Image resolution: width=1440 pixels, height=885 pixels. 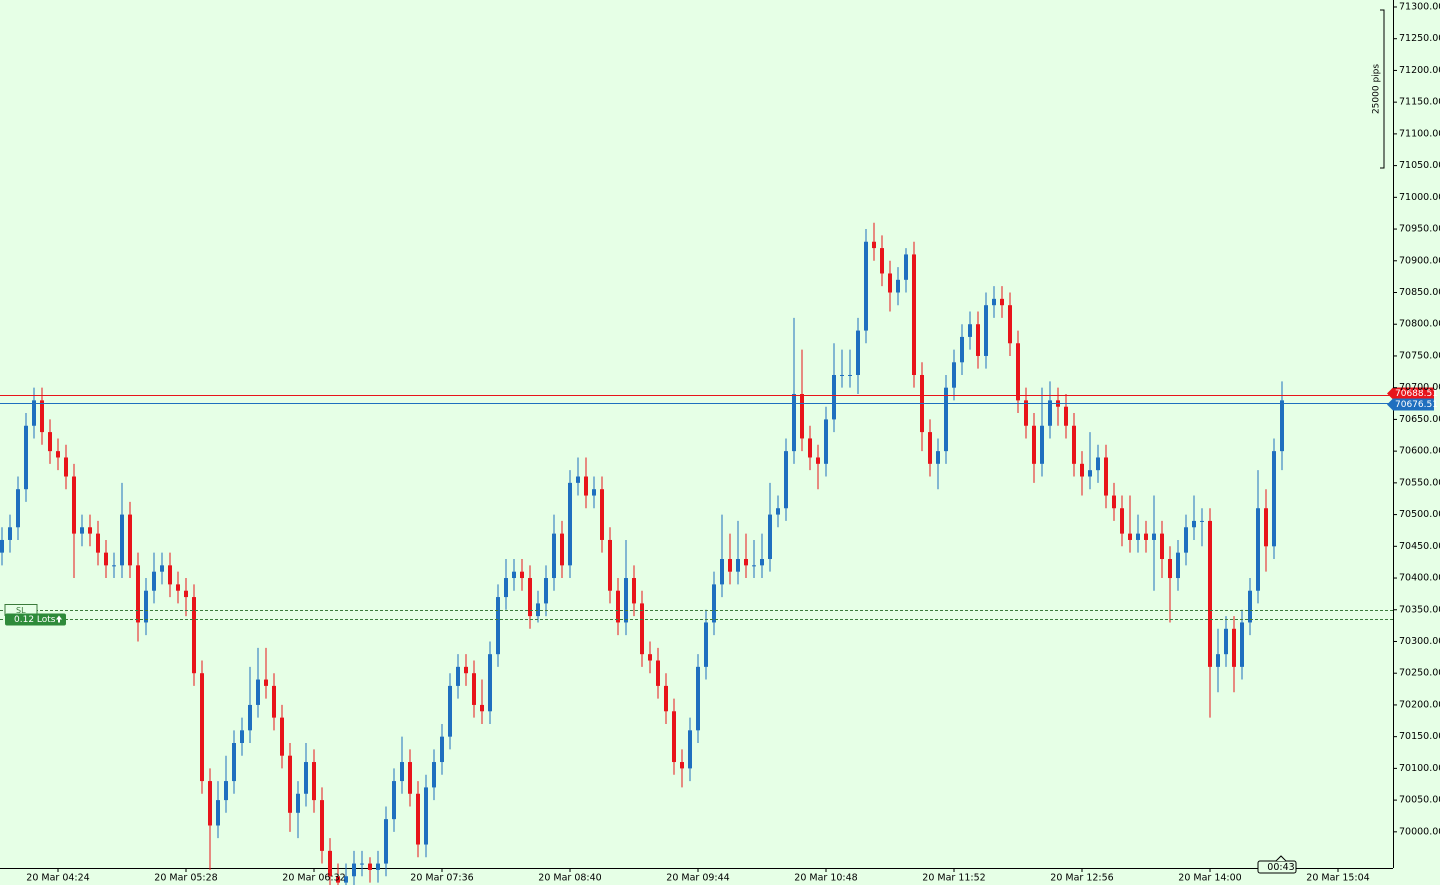 I want to click on level-label: SL, so click(x=21, y=610).